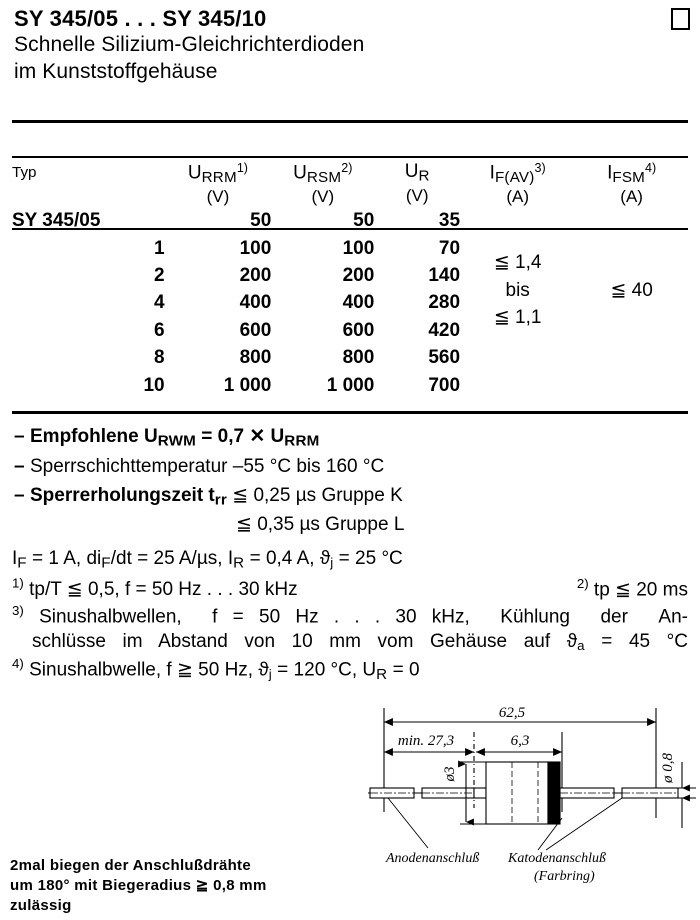  What do you see at coordinates (140, 18) in the screenshot?
I see `page-title: SY 345/05 . . . SY 345/10` at bounding box center [140, 18].